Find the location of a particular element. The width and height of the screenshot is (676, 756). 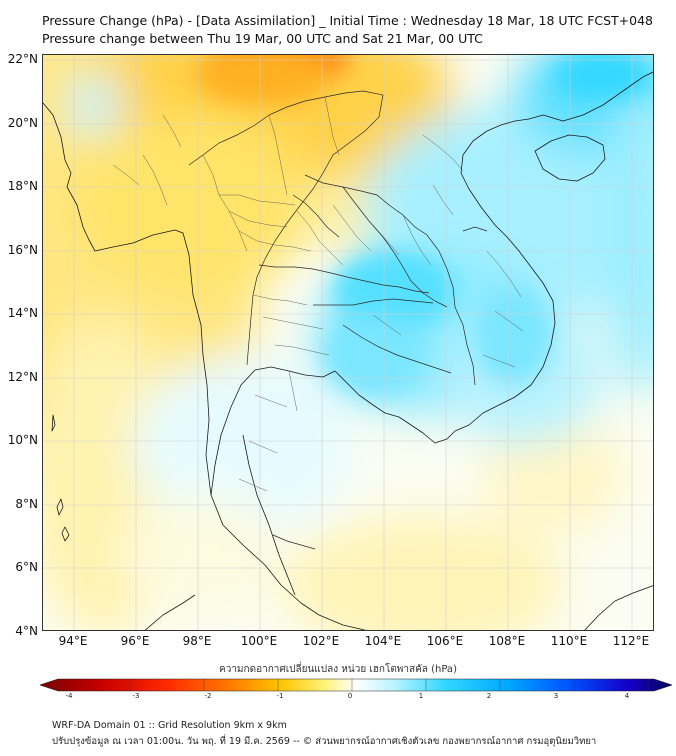

colorbar-tick--1: -1 is located at coordinates (280, 696).